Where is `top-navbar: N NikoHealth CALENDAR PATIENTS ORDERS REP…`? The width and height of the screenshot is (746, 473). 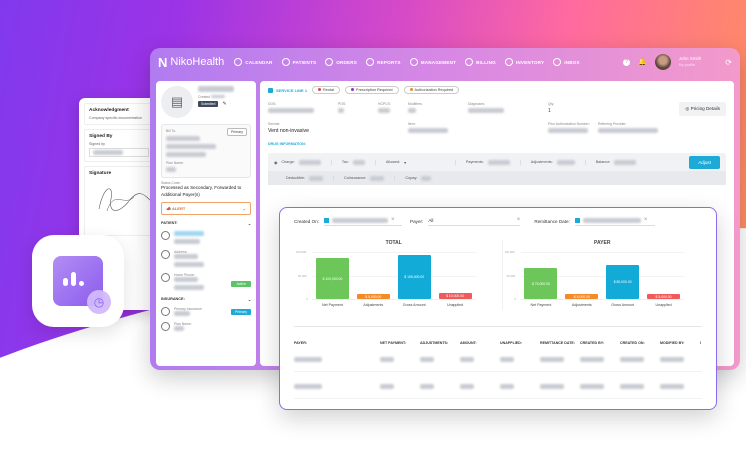
top-navbar: N NikoHealth CALENDAR PATIENTS ORDERS REP… is located at coordinates (445, 62).